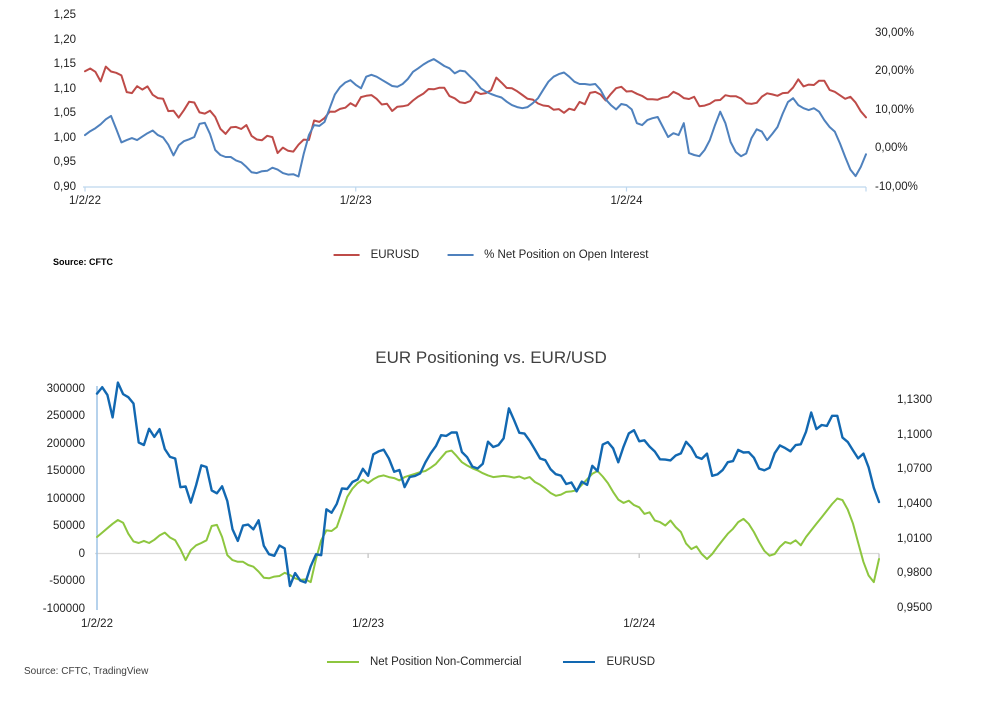 This screenshot has height=709, width=982. Describe the element at coordinates (355, 201) in the screenshot. I see `top-x-axis-tick: 1/2/23` at that location.